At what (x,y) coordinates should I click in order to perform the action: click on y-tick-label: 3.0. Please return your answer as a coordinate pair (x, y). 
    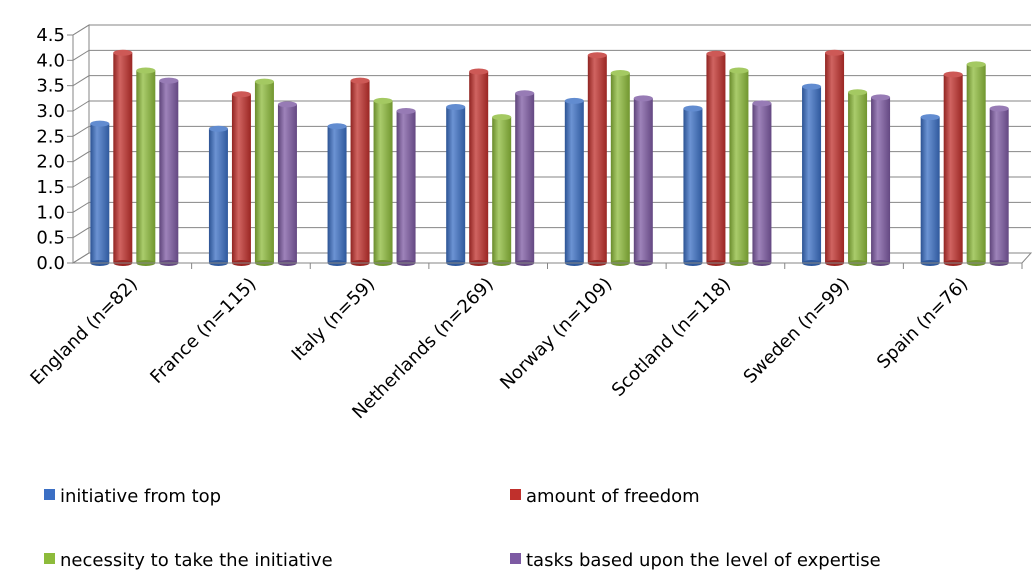
    Looking at the image, I should click on (50, 111).